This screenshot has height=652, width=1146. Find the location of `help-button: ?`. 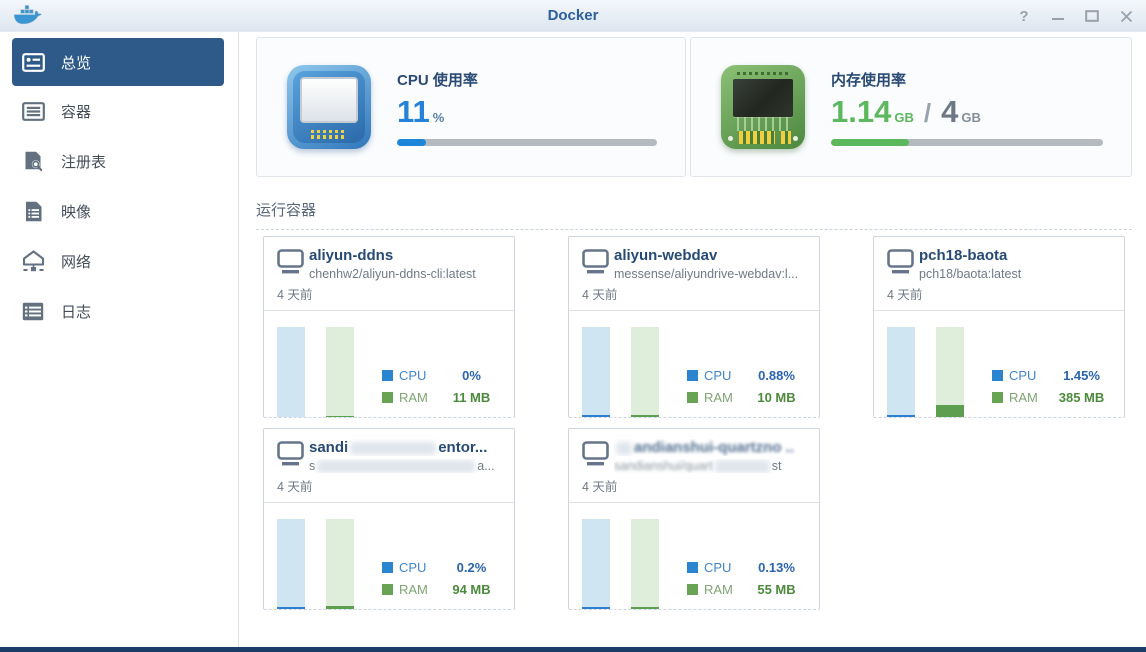

help-button: ? is located at coordinates (1024, 16).